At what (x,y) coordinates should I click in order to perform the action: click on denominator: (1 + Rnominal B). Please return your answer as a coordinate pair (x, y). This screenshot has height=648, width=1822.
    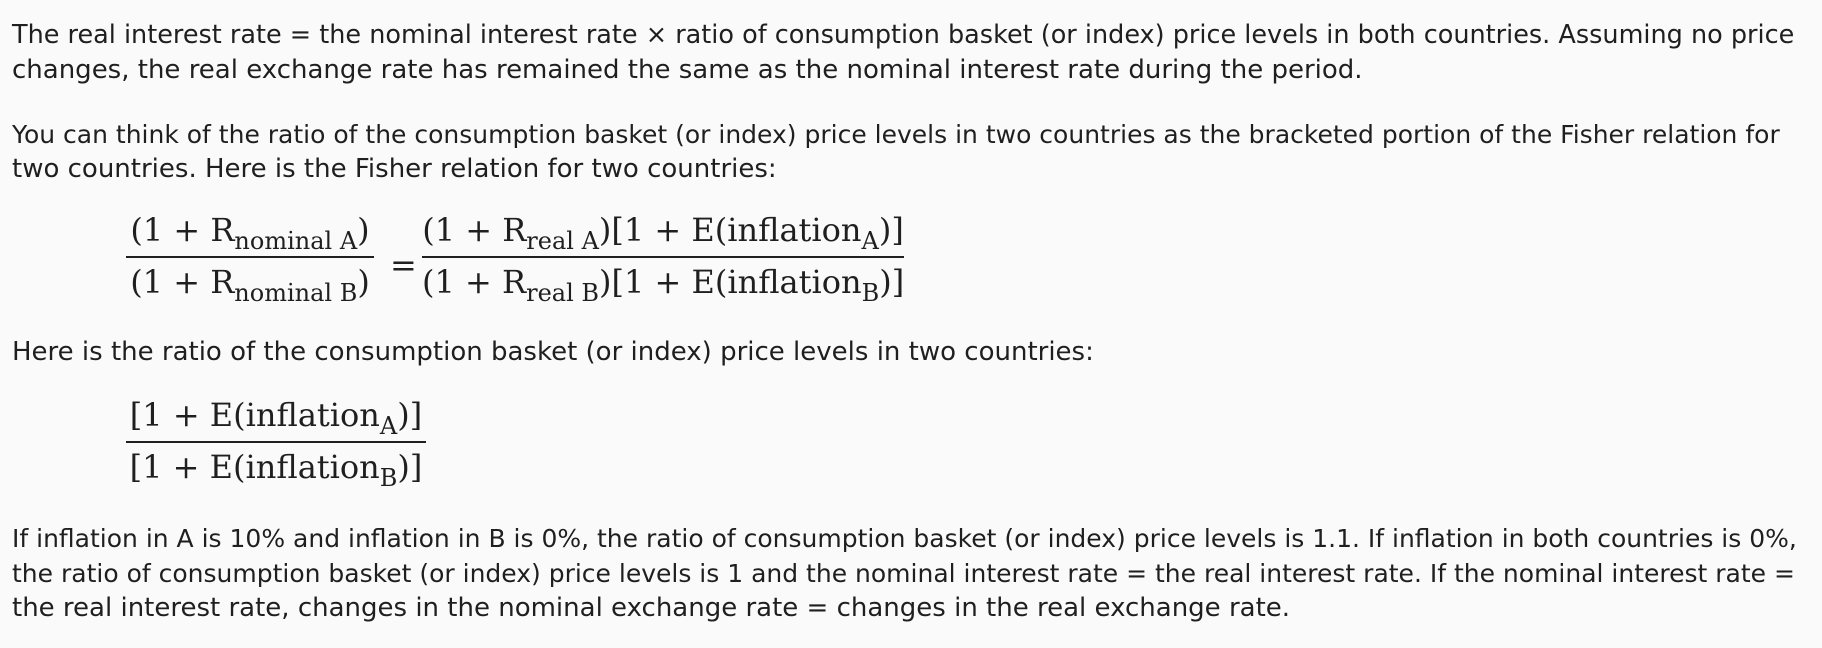
    Looking at the image, I should click on (250, 285).